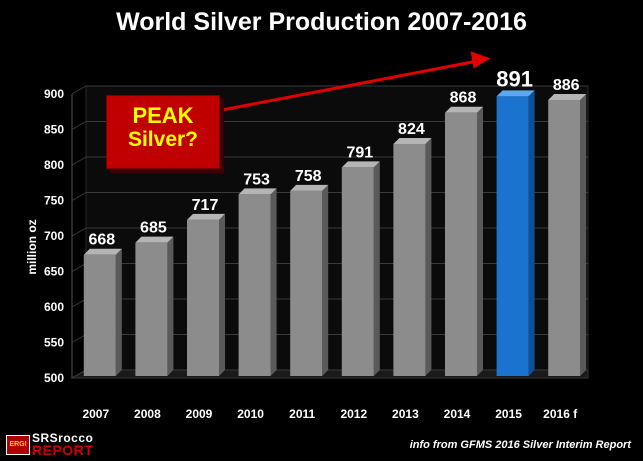  Describe the element at coordinates (163, 139) in the screenshot. I see `callout-line-2: Silver?` at that location.